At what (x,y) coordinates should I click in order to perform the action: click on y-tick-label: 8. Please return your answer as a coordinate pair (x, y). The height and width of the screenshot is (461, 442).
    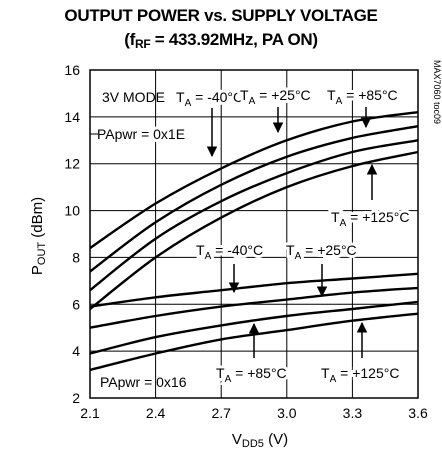
    Looking at the image, I should click on (76, 257).